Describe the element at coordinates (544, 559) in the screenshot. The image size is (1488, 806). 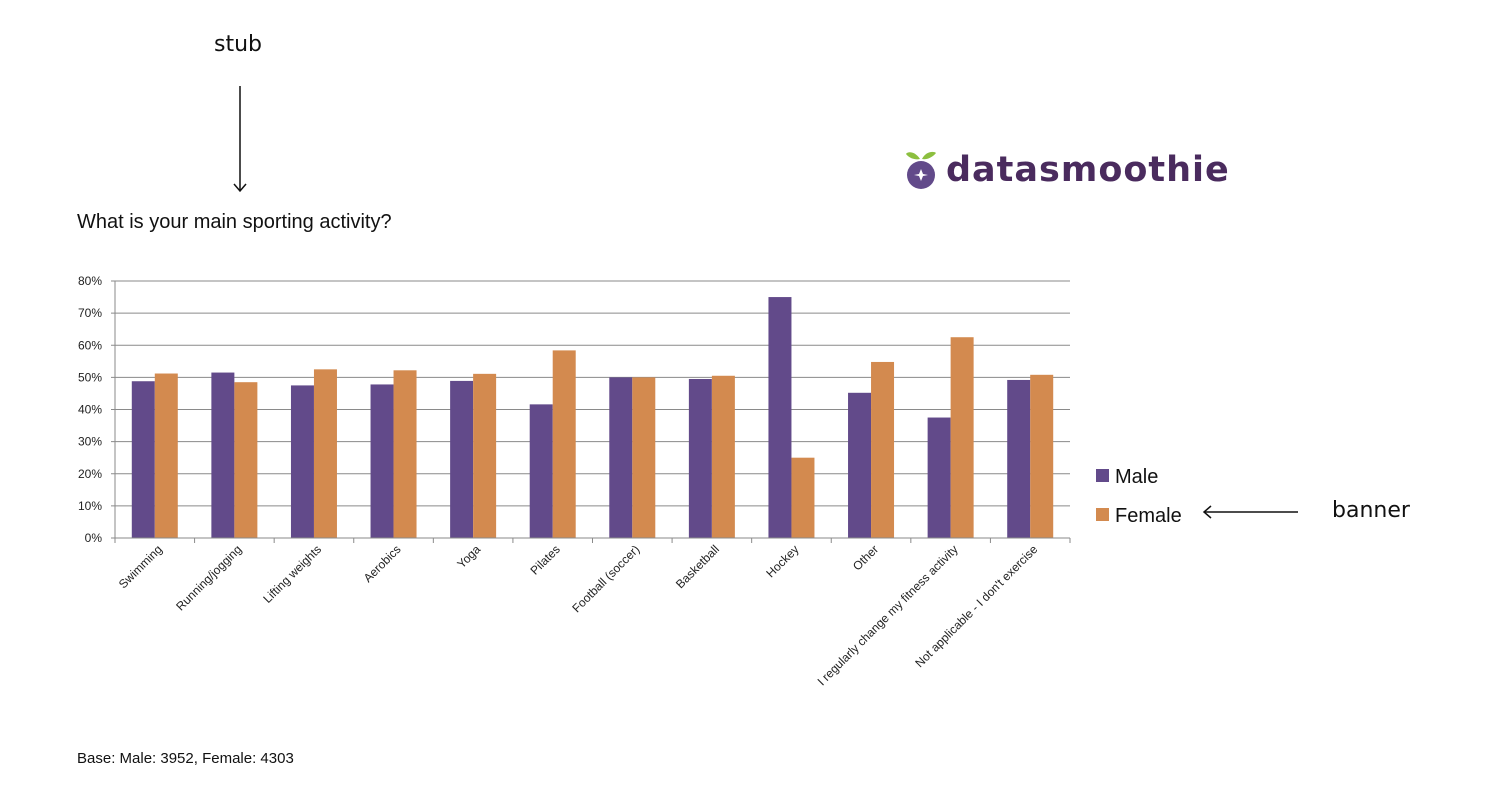
I see `x-tick-label: Pilates` at that location.